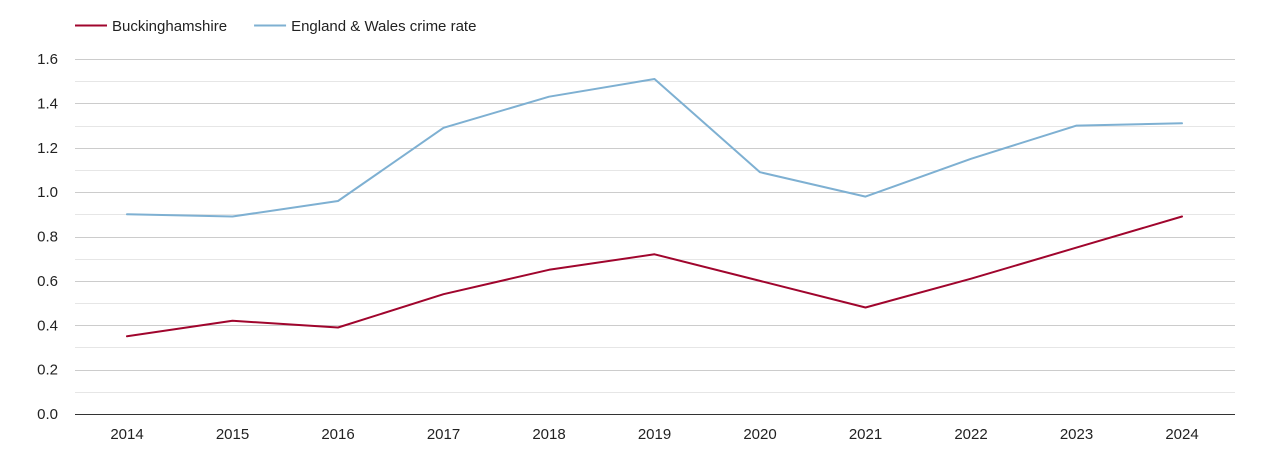 Image resolution: width=1270 pixels, height=450 pixels. I want to click on x-tick-label: 2022, so click(970, 434).